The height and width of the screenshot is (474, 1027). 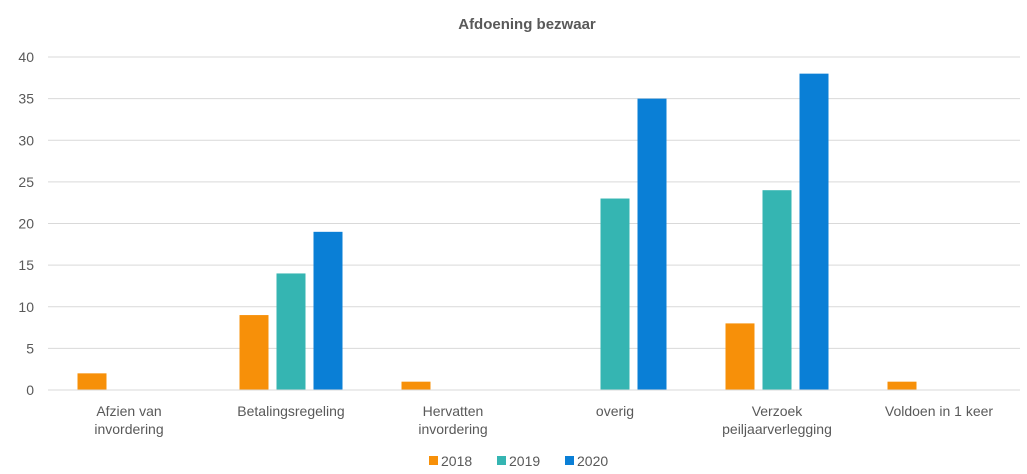 What do you see at coordinates (26, 57) in the screenshot?
I see `y-tick-label: 40` at bounding box center [26, 57].